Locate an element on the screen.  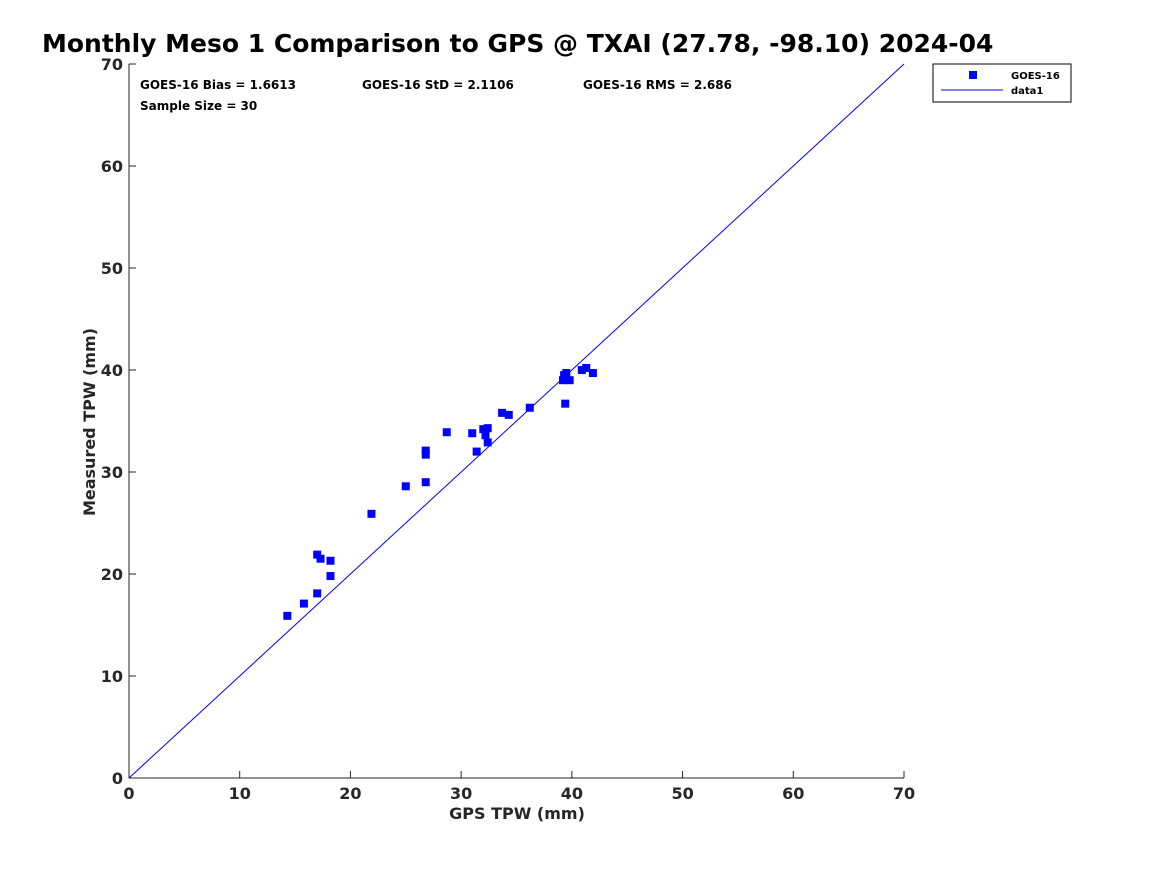
y-tick-label: 0 is located at coordinates (117, 778).